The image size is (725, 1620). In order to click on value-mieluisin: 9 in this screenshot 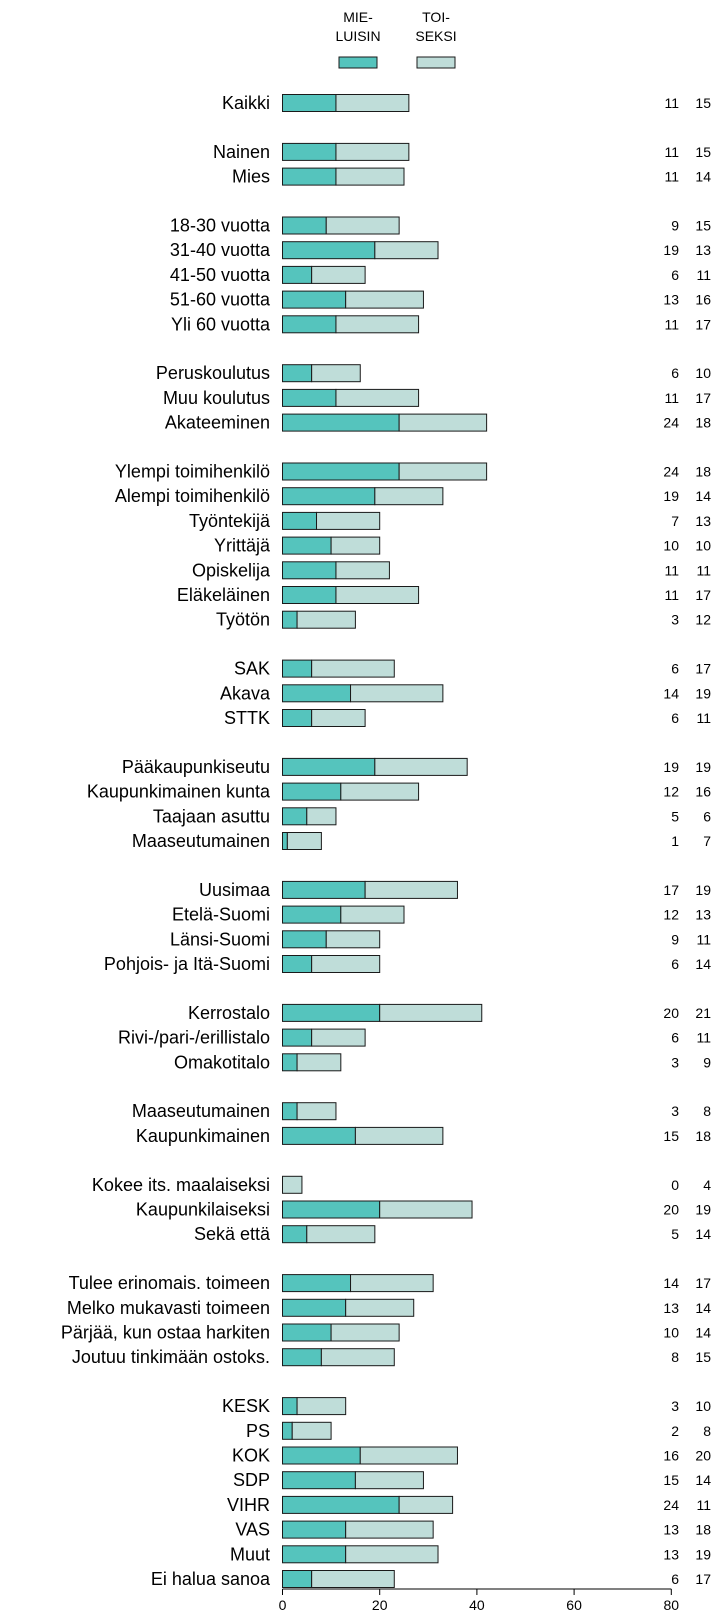, I will do `click(675, 939)`.